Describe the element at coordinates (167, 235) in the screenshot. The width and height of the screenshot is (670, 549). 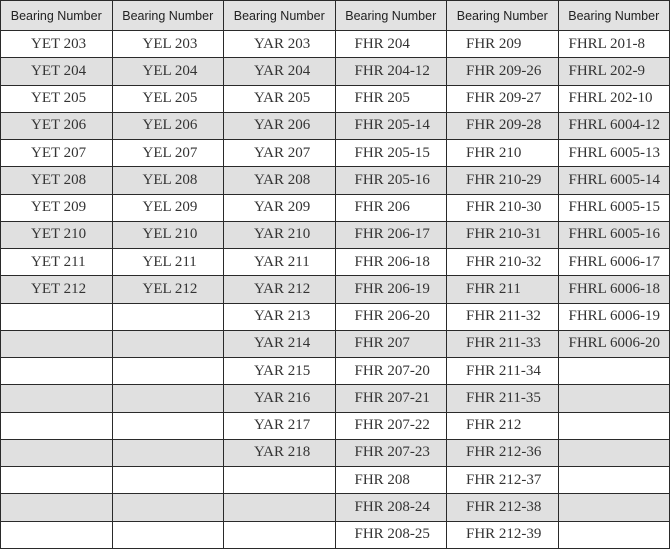
I see `table-cell: YEL 210` at that location.